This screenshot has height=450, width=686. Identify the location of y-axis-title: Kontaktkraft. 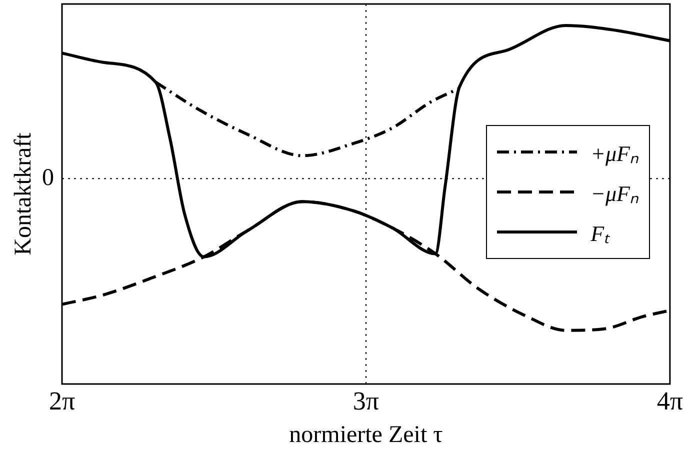
(23, 194).